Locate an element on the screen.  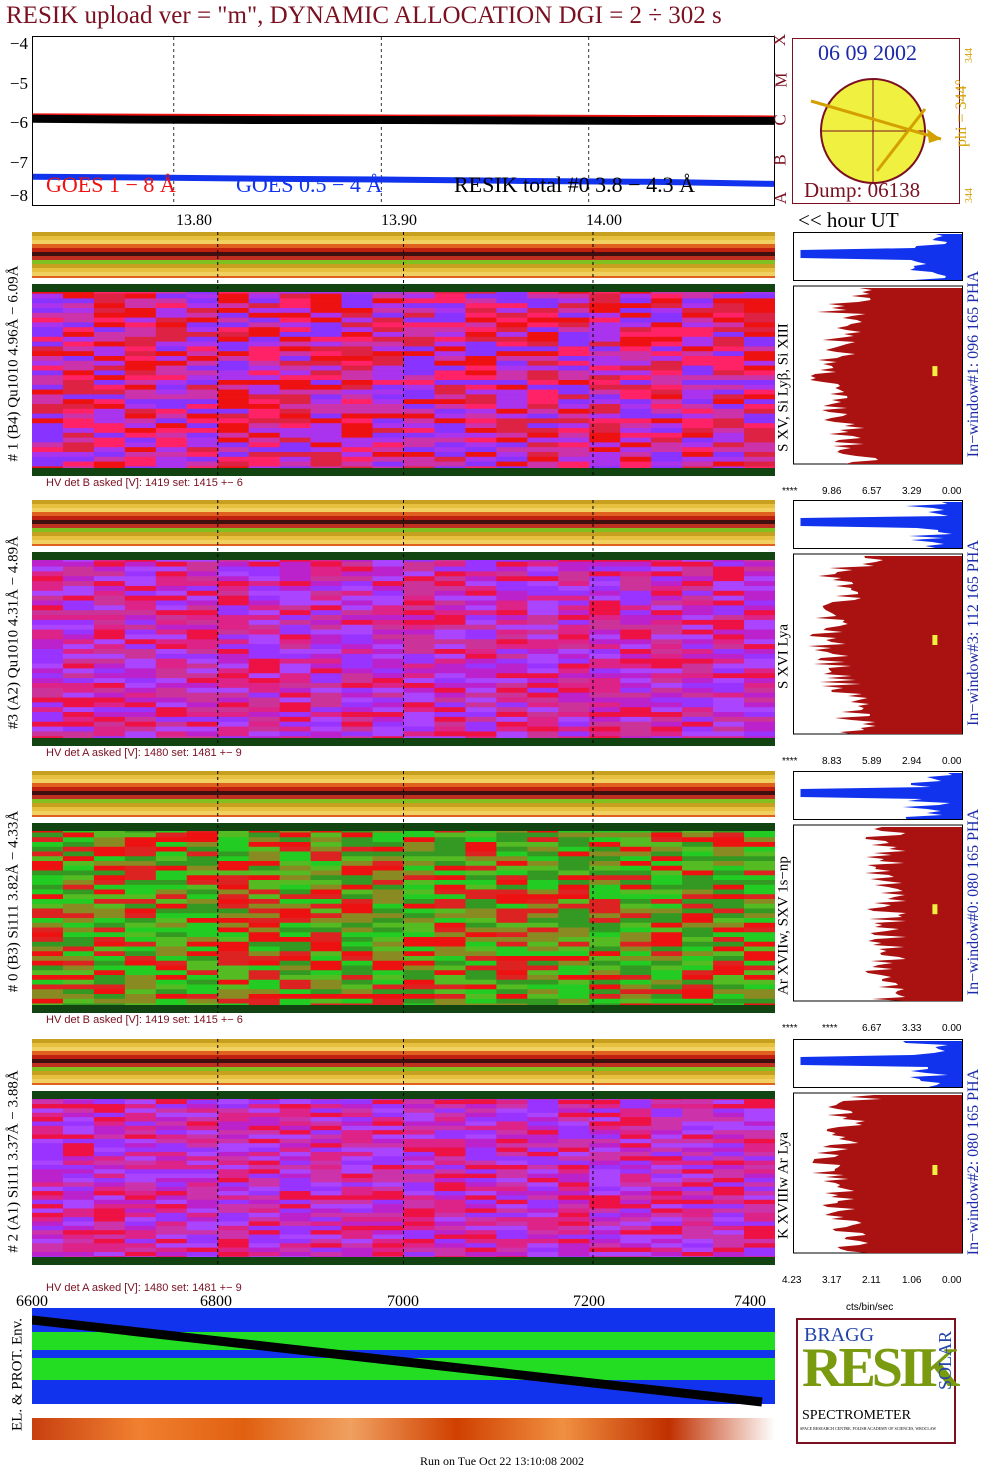
spectrogram-edge-band is located at coordinates (403, 1009).